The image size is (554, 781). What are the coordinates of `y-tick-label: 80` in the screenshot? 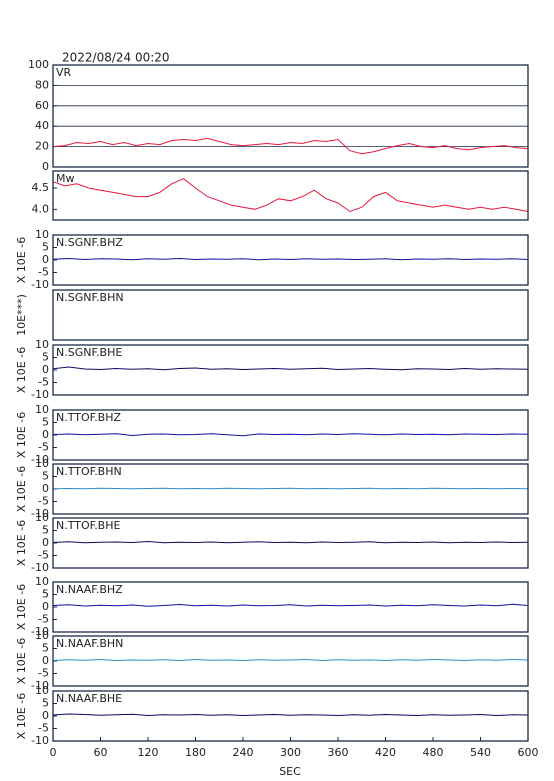 It's located at (42, 84).